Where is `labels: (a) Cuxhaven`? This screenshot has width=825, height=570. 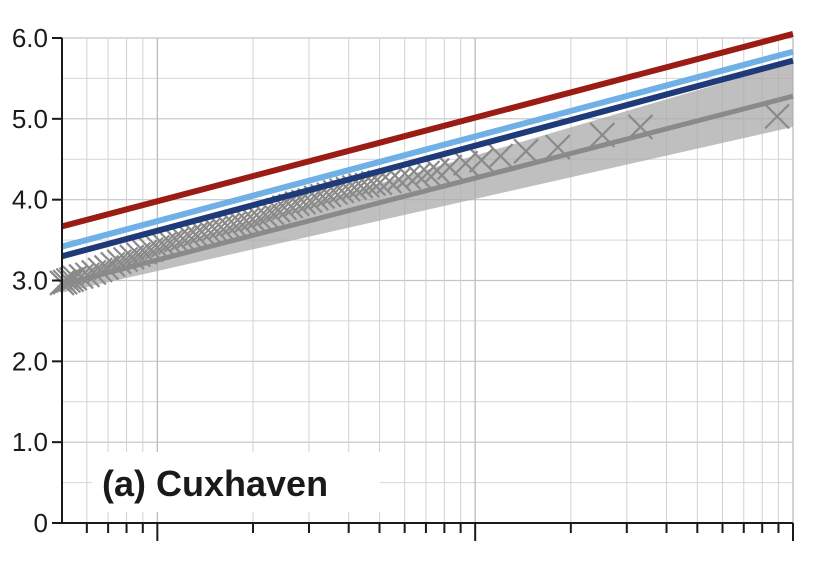 labels: (a) Cuxhaven is located at coordinates (236, 482).